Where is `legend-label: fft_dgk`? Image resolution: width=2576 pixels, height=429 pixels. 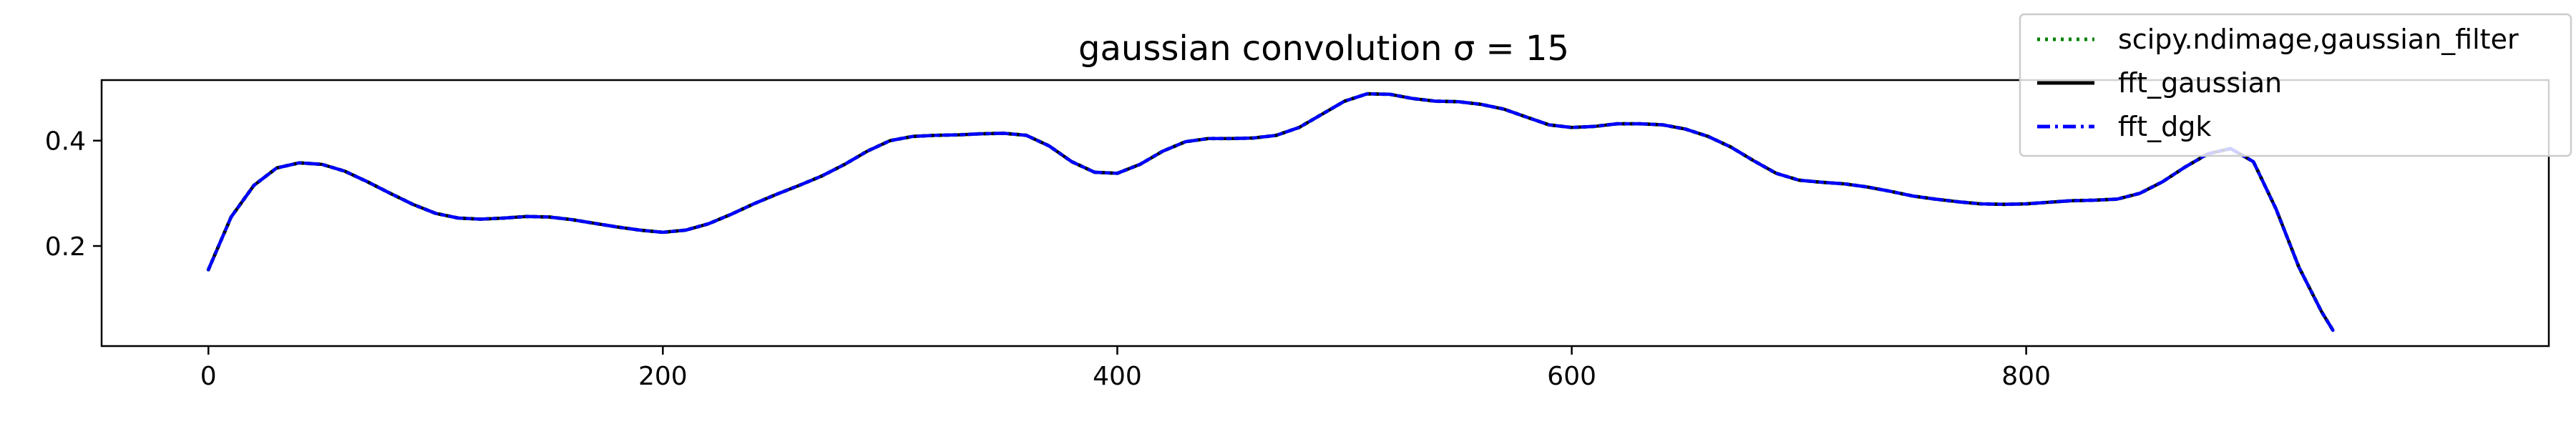
legend-label: fft_dgk is located at coordinates (2164, 126).